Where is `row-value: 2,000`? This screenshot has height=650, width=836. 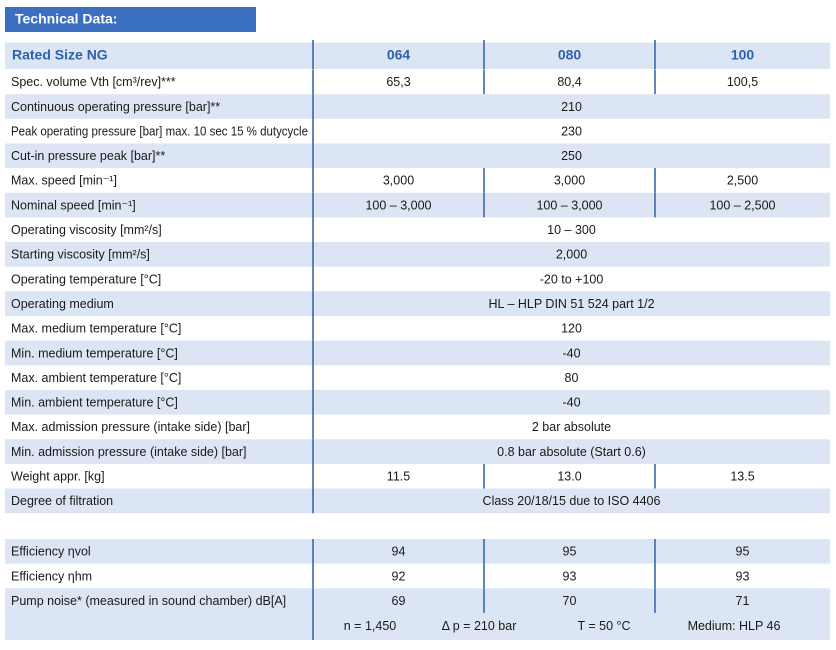 row-value: 2,000 is located at coordinates (571, 255).